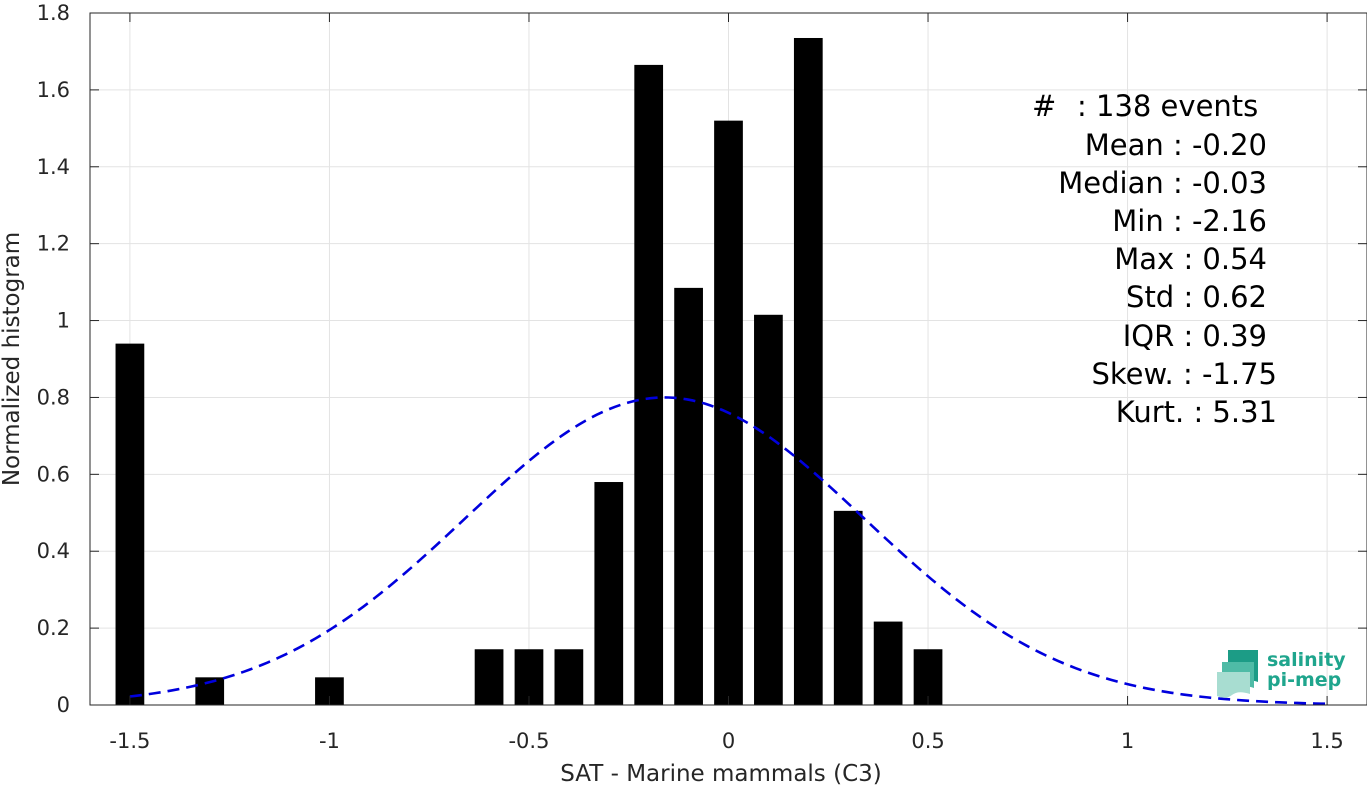 Image resolution: width=1367 pixels, height=785 pixels. I want to click on y-tick-label: 0.8, so click(53, 397).